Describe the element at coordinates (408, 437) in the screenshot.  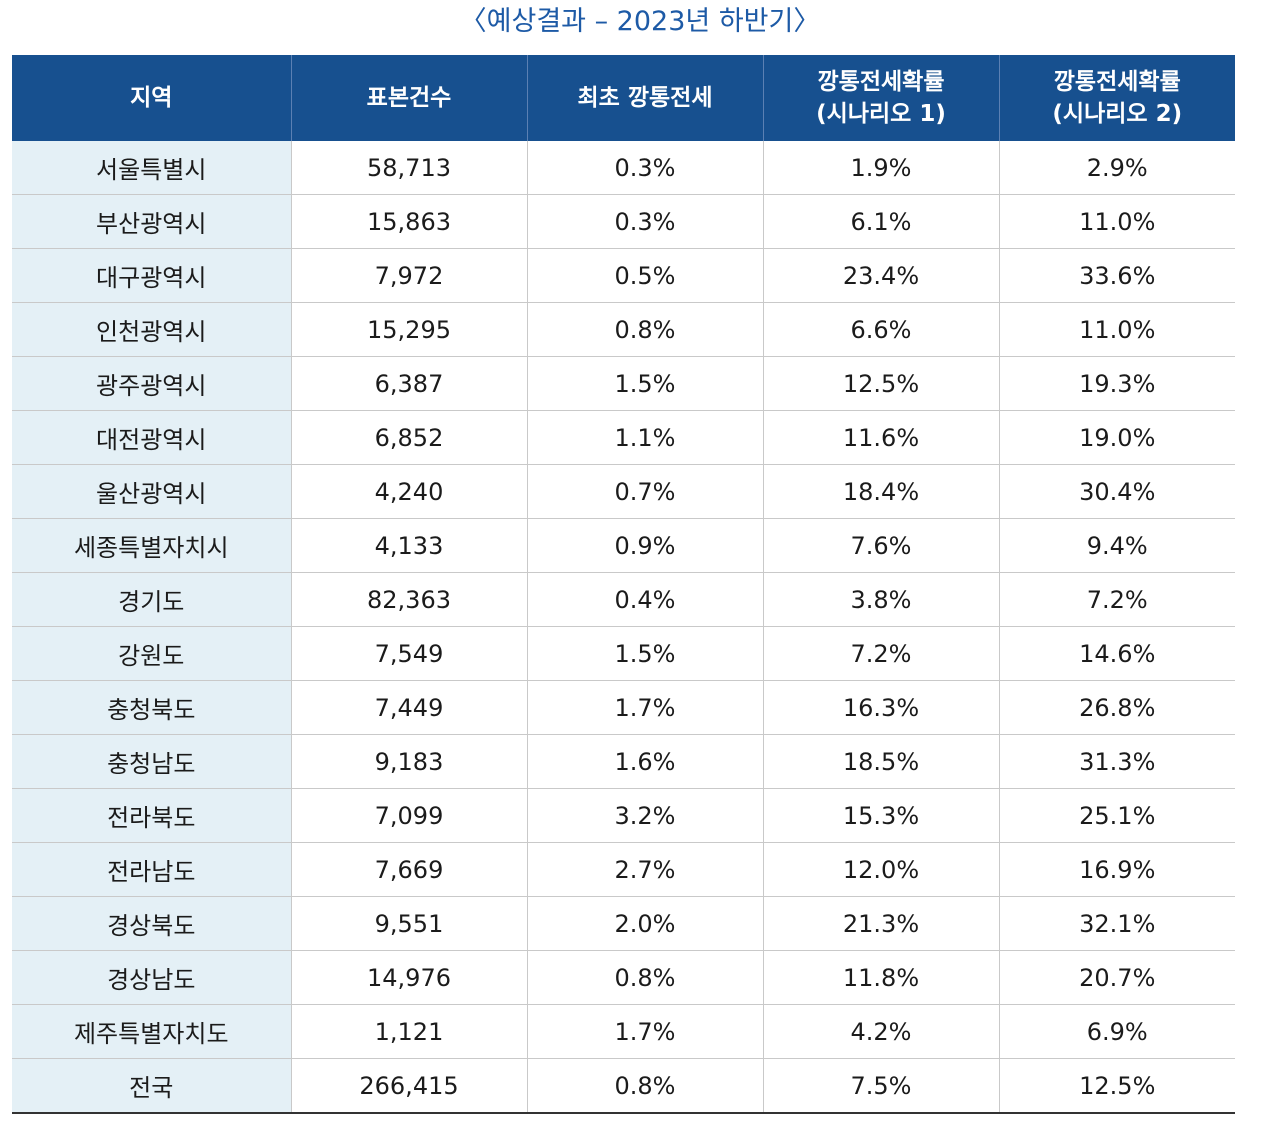
I see `sample-count-cell: 6,852` at that location.